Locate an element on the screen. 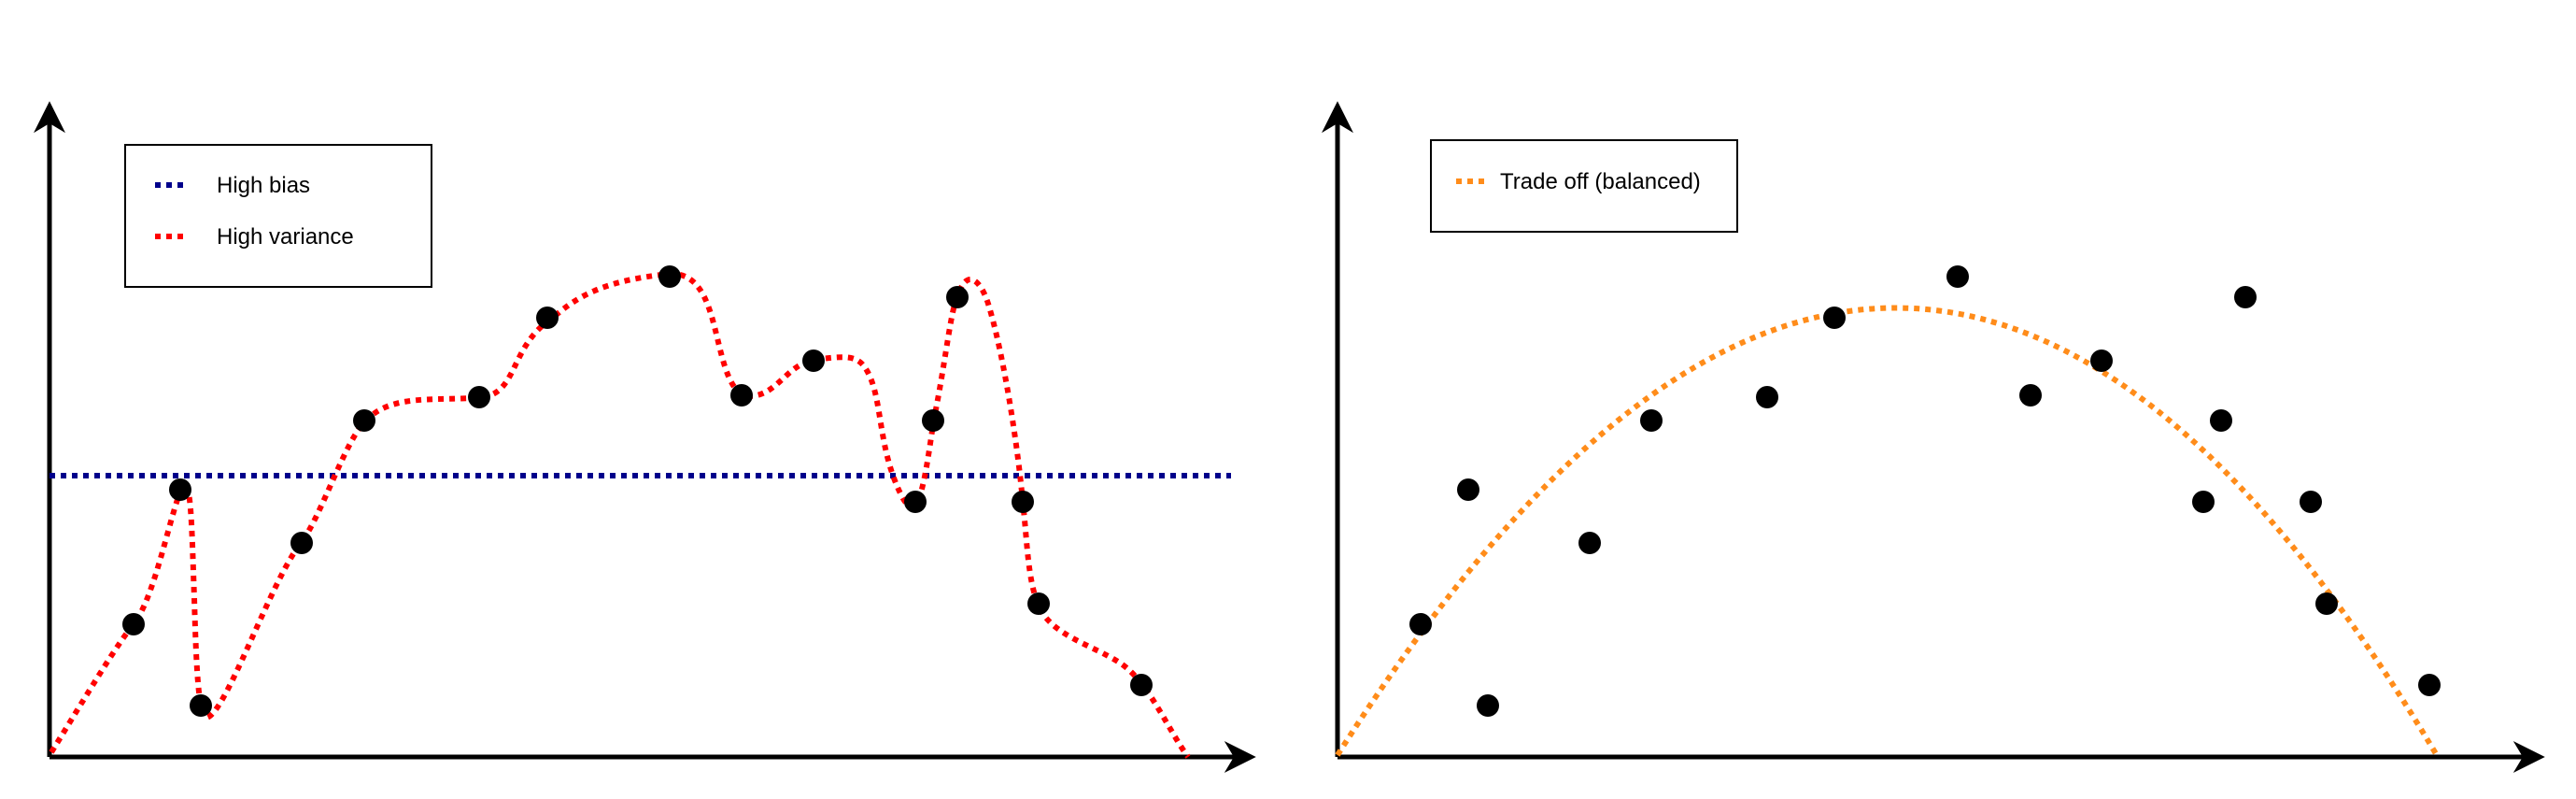  high-variance-legend-label: High variance is located at coordinates (285, 237).